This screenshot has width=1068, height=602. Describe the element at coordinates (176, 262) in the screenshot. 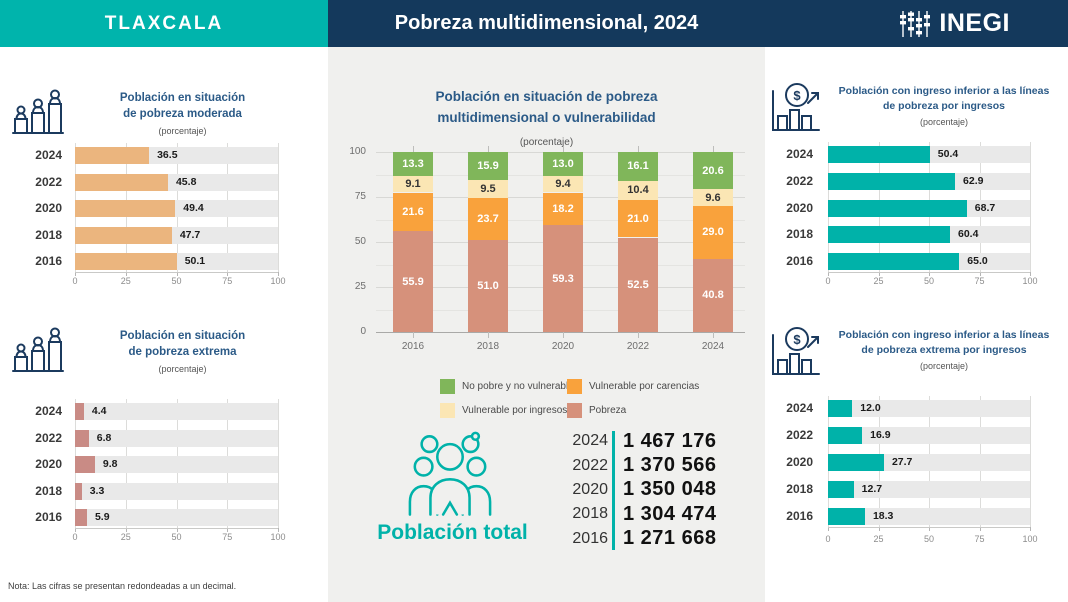

I see `bar-track: 50.1` at that location.